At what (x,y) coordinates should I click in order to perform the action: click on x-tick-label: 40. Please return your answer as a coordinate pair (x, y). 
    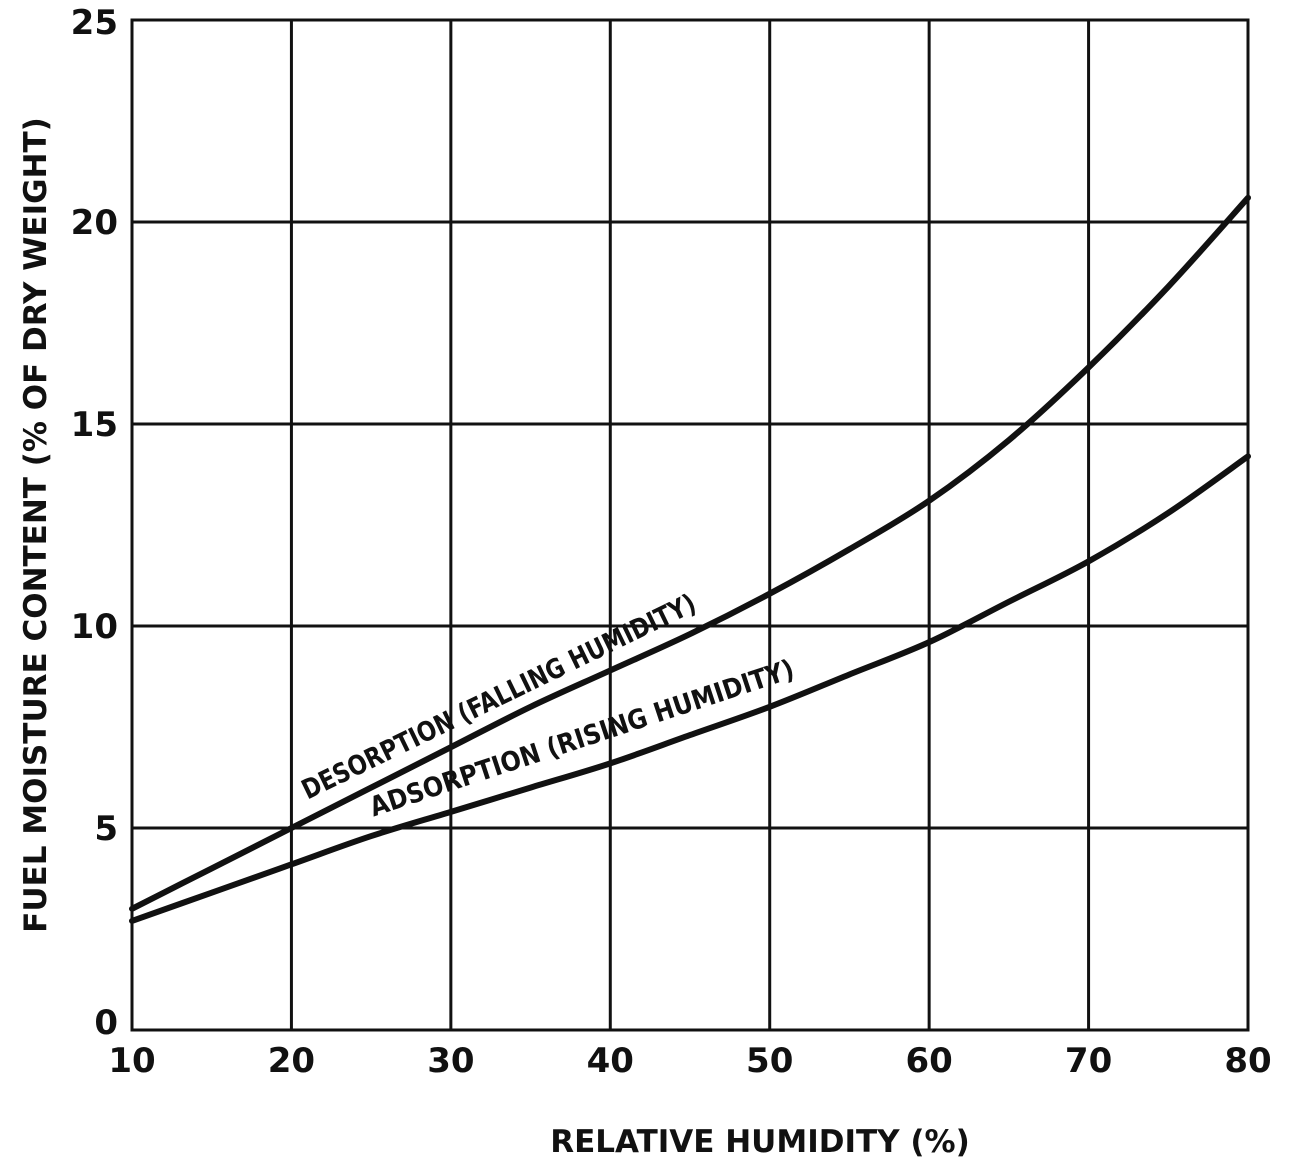
    Looking at the image, I should click on (610, 1061).